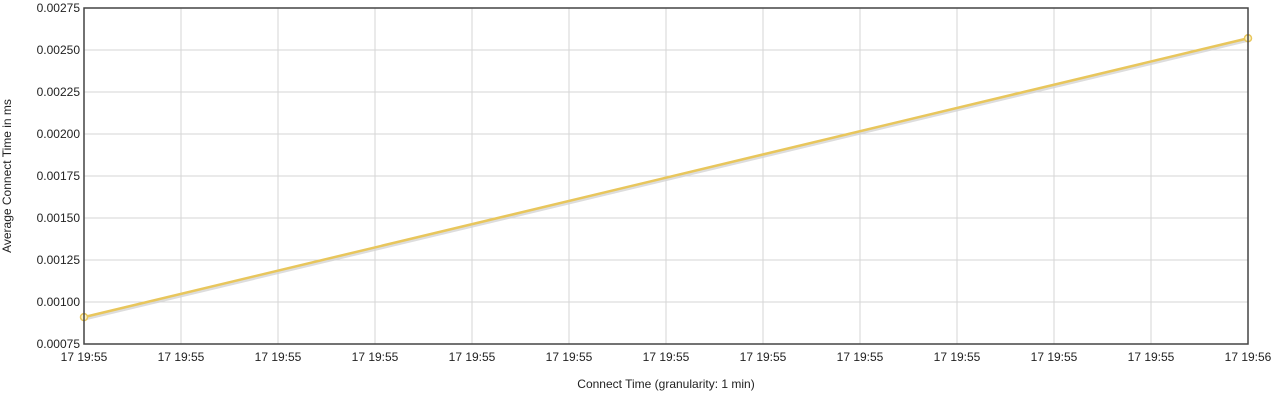 The image size is (1272, 405). Describe the element at coordinates (665, 384) in the screenshot. I see `x-axis-label: Connect Time (granularity: 1 min)` at that location.